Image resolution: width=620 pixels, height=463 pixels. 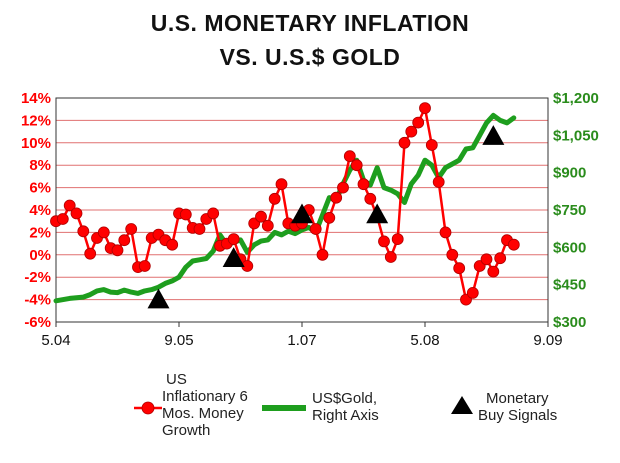 I want to click on x-tick-label: 5.08, so click(x=424, y=340).